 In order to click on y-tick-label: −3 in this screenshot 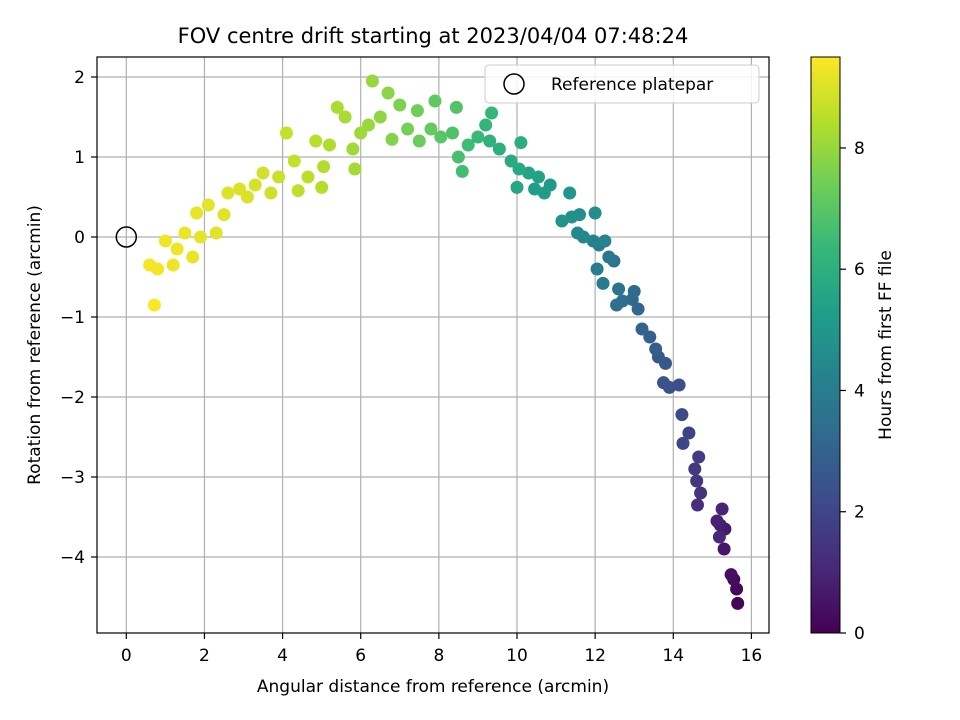, I will do `click(72, 478)`.